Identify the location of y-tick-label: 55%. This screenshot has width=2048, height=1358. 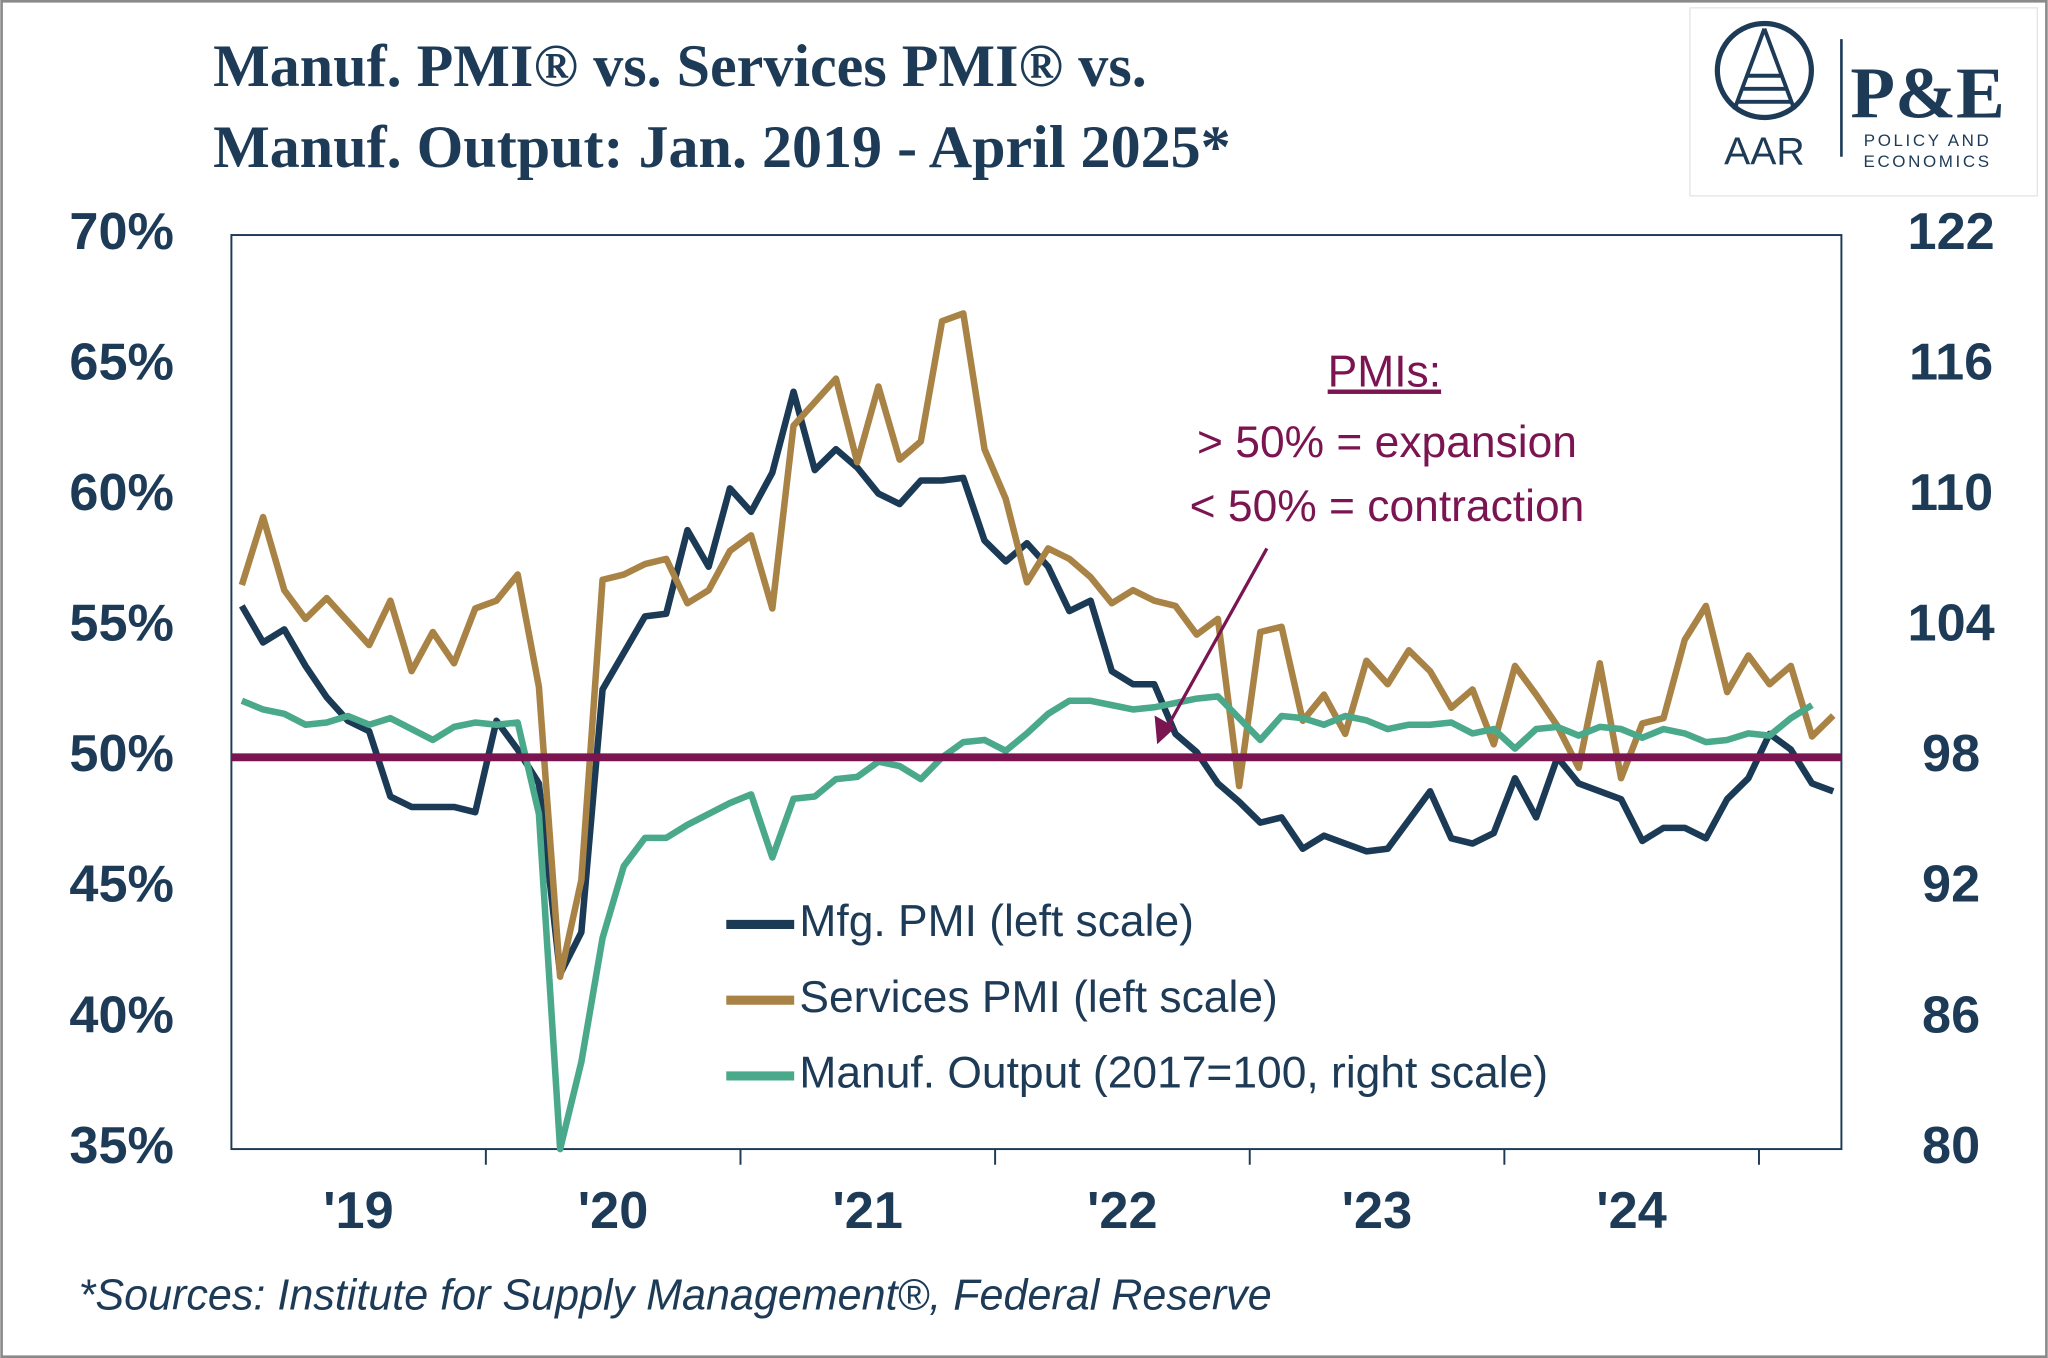
(121, 624).